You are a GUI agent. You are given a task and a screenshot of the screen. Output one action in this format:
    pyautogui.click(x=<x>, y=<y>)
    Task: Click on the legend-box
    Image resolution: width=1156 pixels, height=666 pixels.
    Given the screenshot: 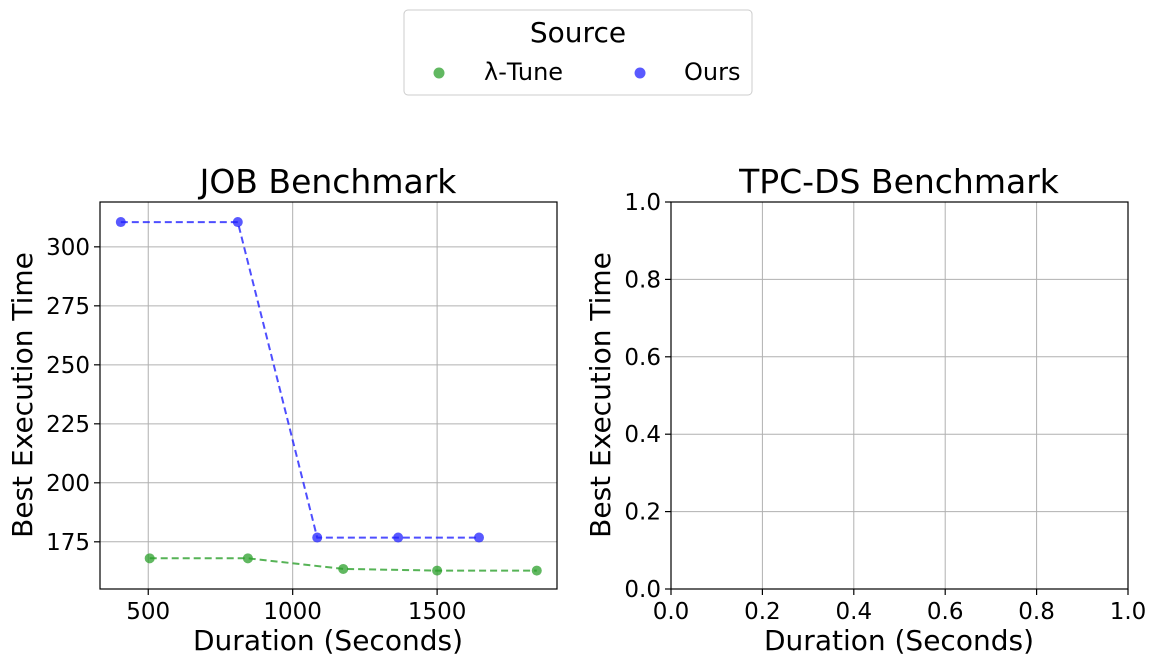 What is the action you would take?
    pyautogui.click(x=578, y=52)
    